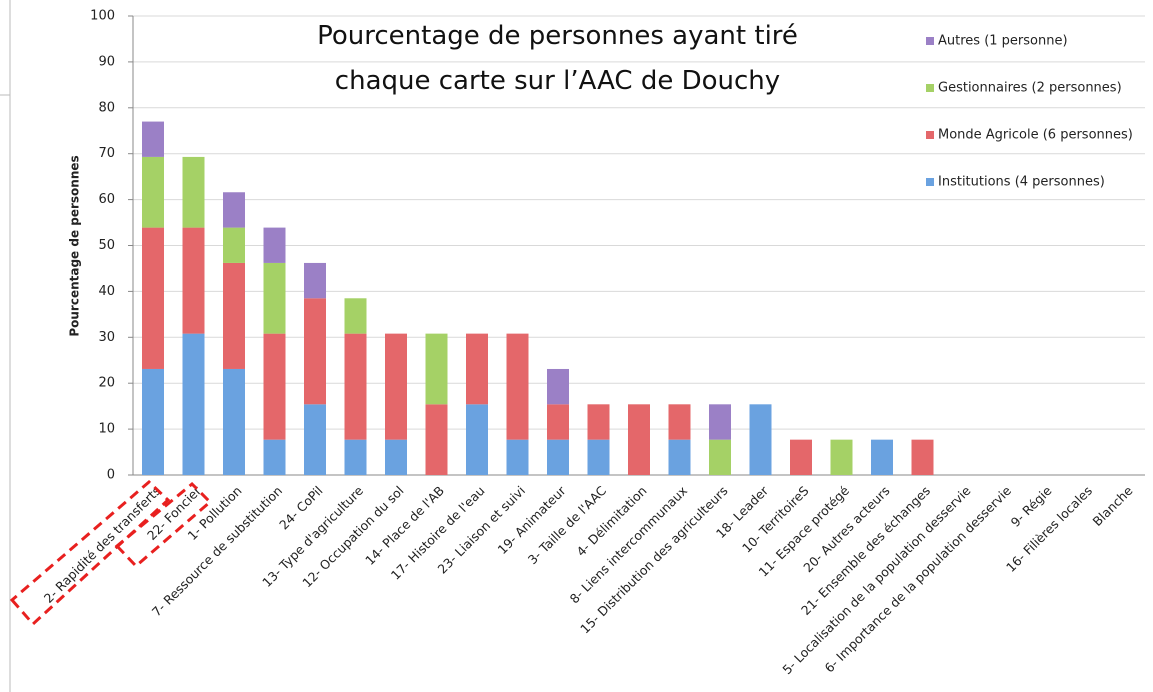 The height and width of the screenshot is (692, 1153). I want to click on y-tick-label: 20, so click(106, 383).